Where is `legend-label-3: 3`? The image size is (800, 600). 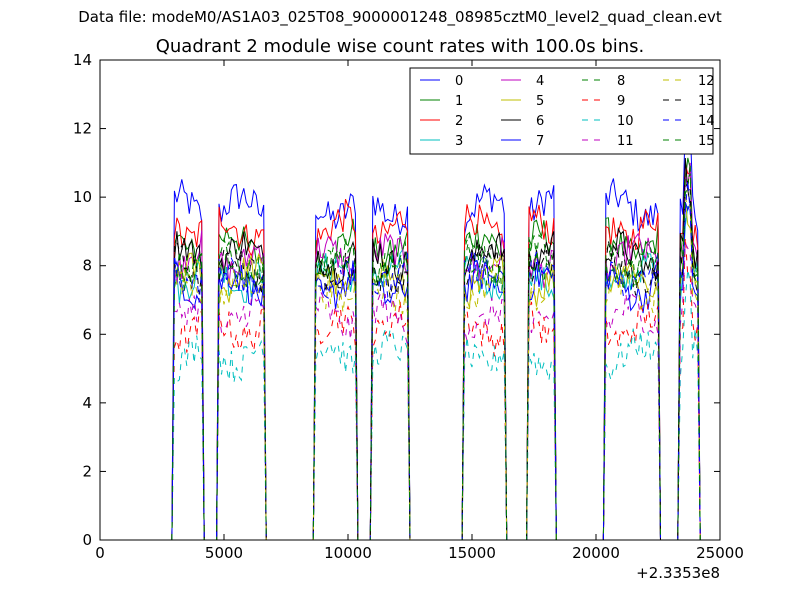
legend-label-3: 3 is located at coordinates (459, 141).